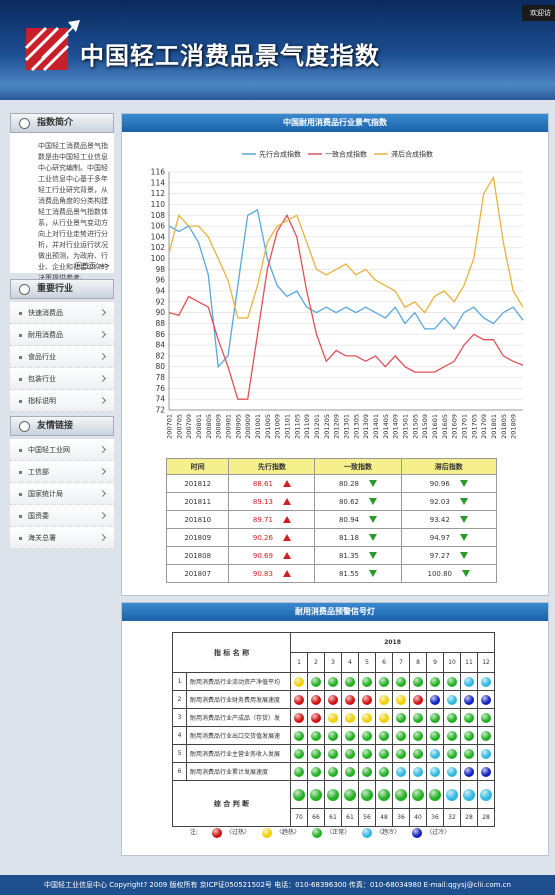 The image size is (555, 895). I want to click on cell-value: 97.27, so click(439, 555).